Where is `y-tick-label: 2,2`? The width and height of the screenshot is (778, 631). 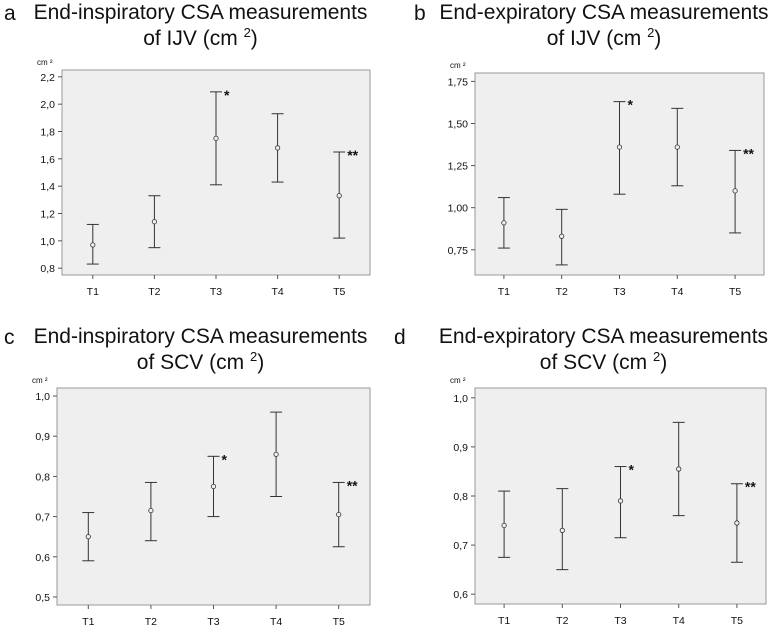 y-tick-label: 2,2 is located at coordinates (47, 78).